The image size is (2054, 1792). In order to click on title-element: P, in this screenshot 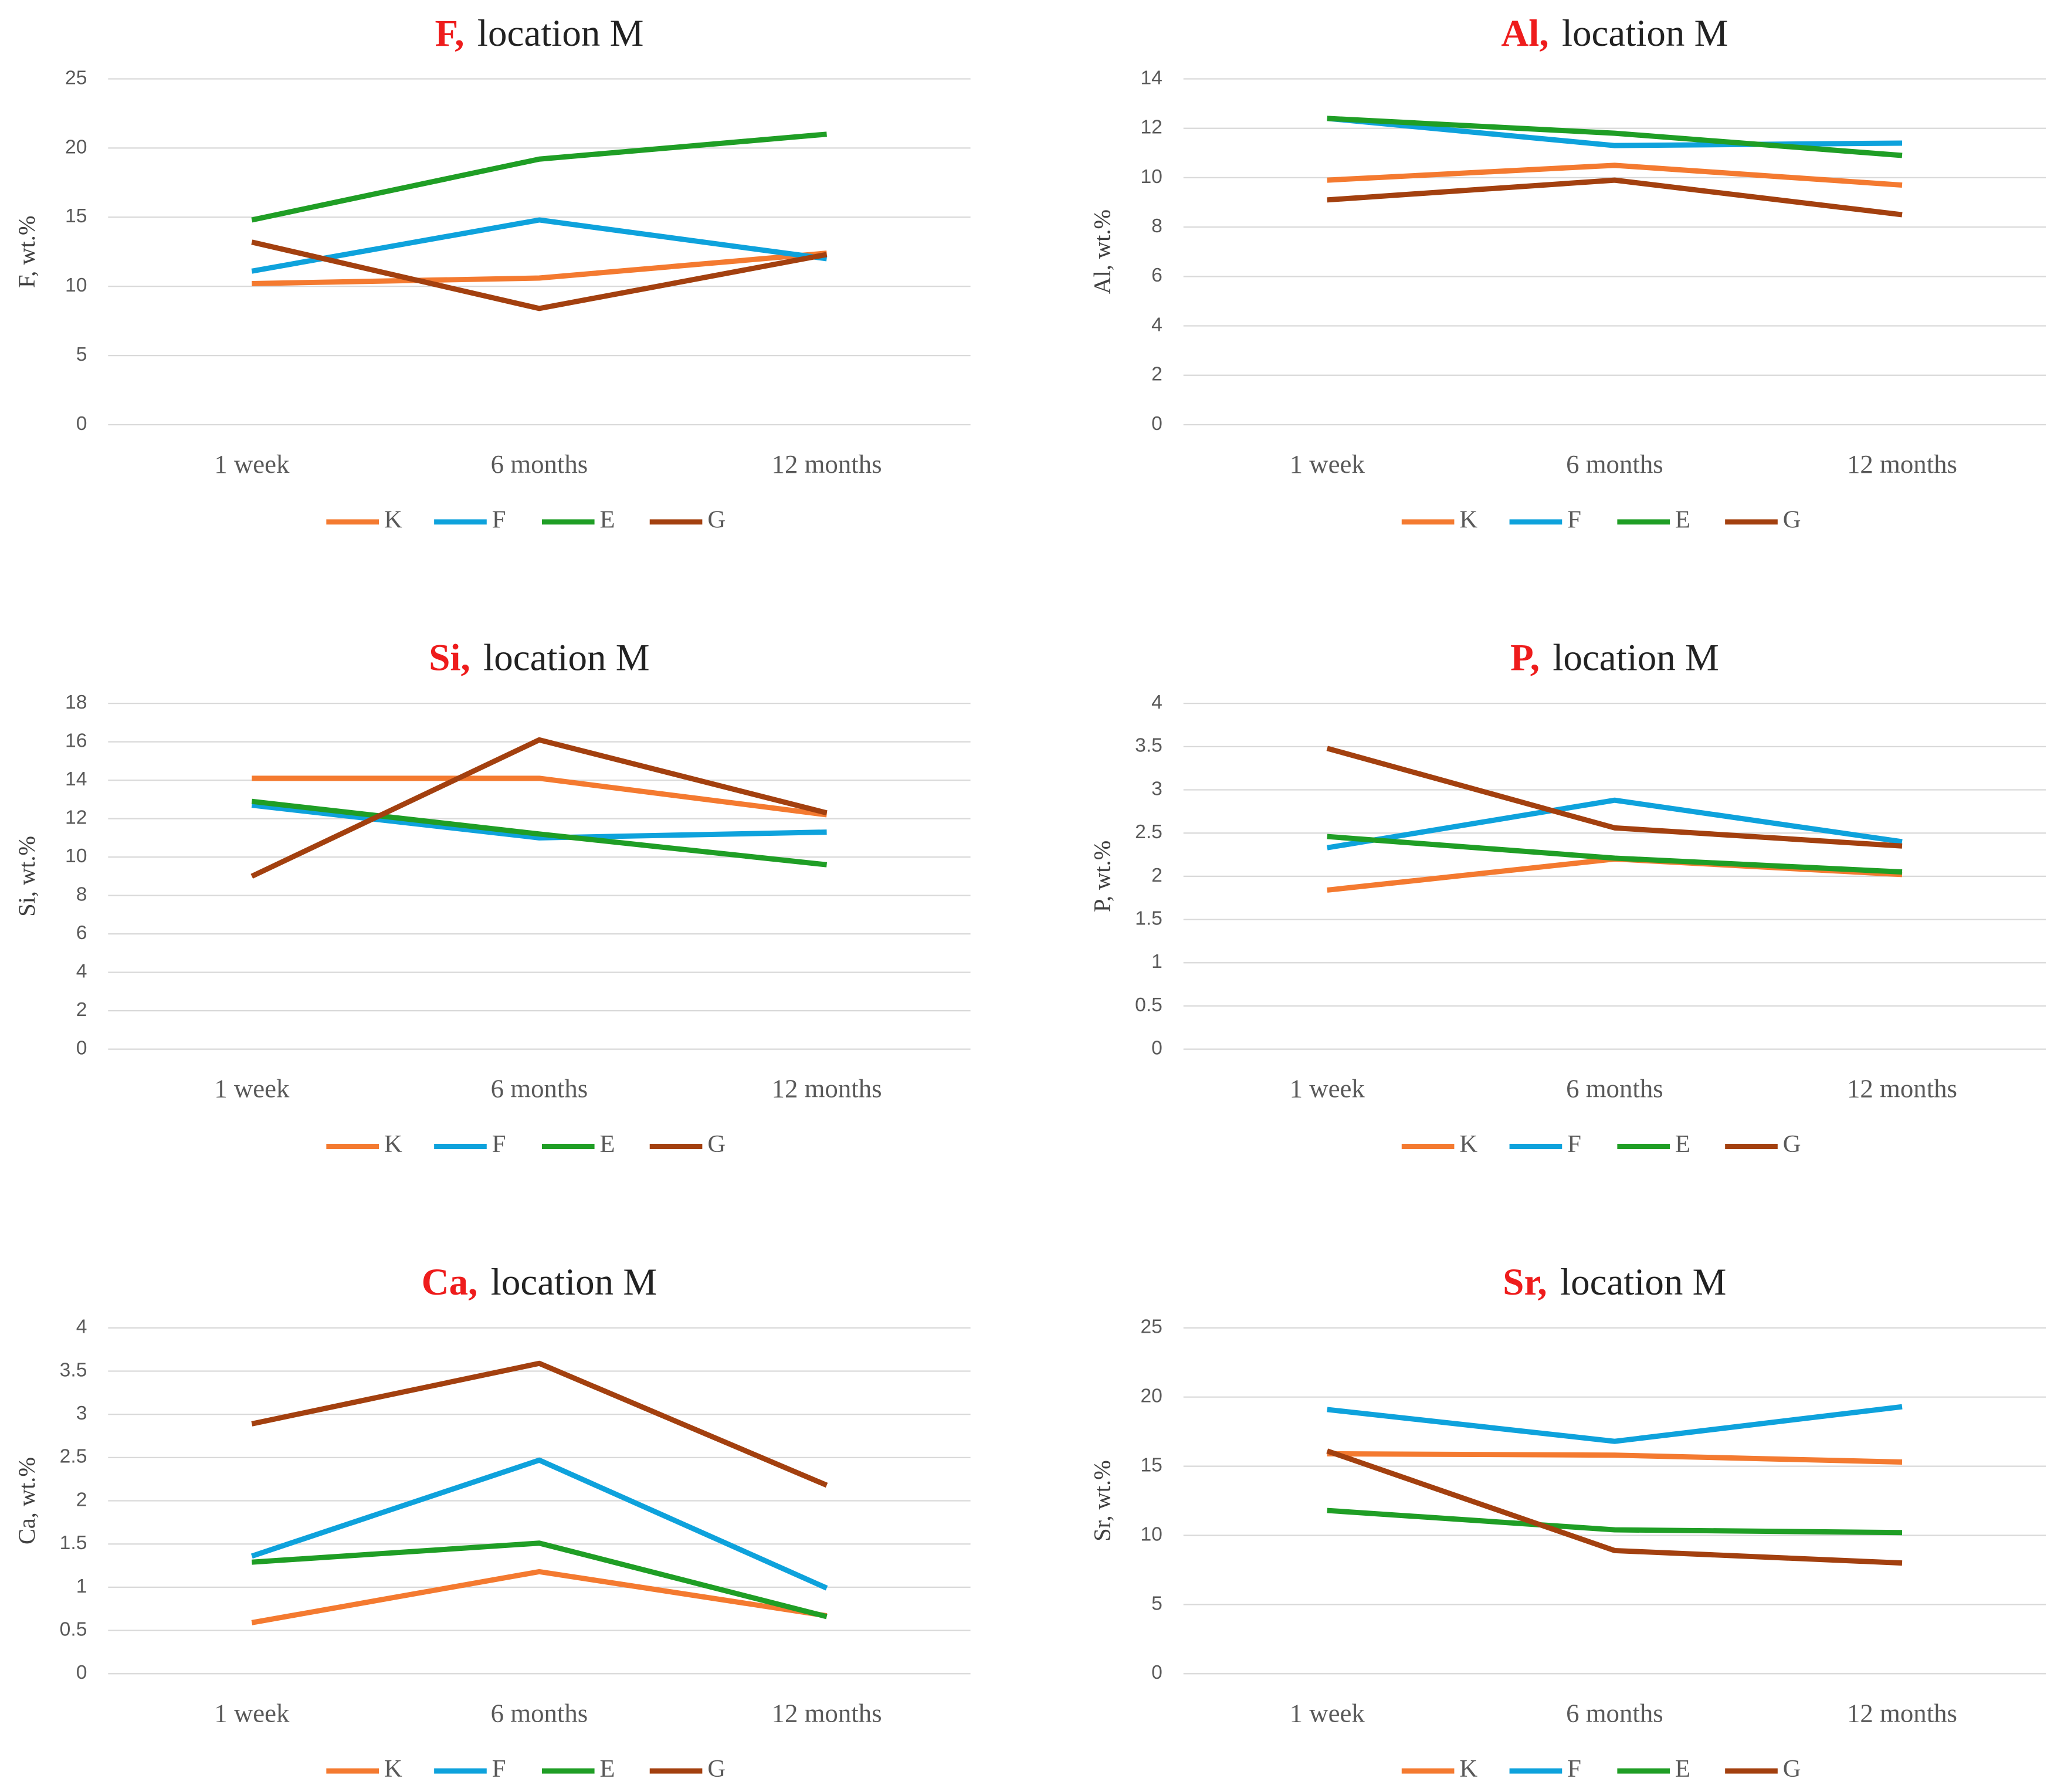, I will do `click(1525, 657)`.